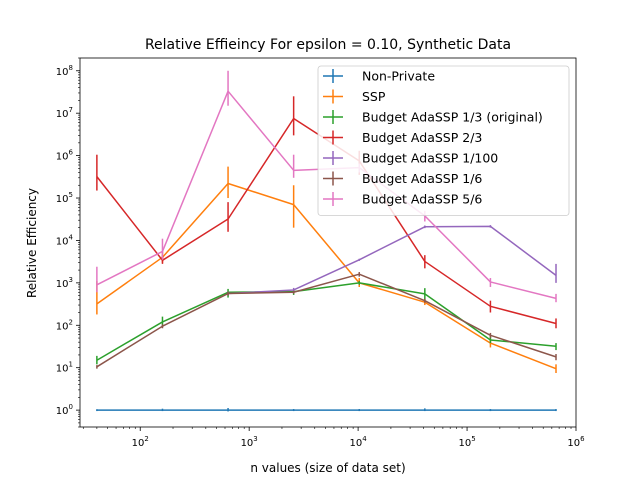 Image resolution: width=640 pixels, height=480 pixels. Describe the element at coordinates (64, 325) in the screenshot. I see `y-tick-label: 10²` at that location.